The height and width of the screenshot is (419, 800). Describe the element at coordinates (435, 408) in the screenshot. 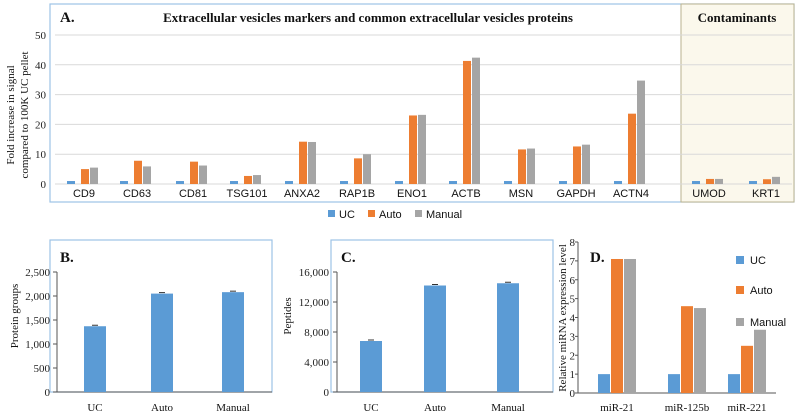

I see `panel-c-category-label: Auto` at that location.